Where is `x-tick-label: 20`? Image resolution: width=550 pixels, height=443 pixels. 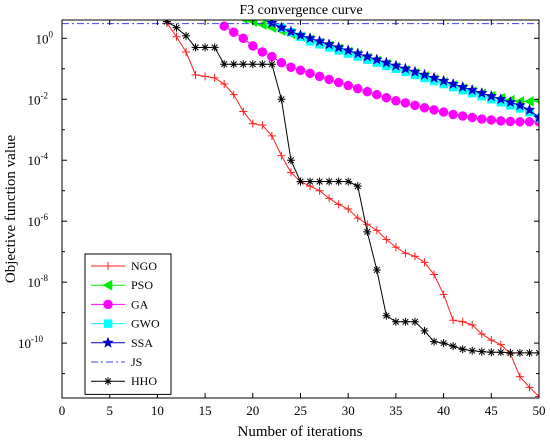 x-tick-label: 20 is located at coordinates (252, 410).